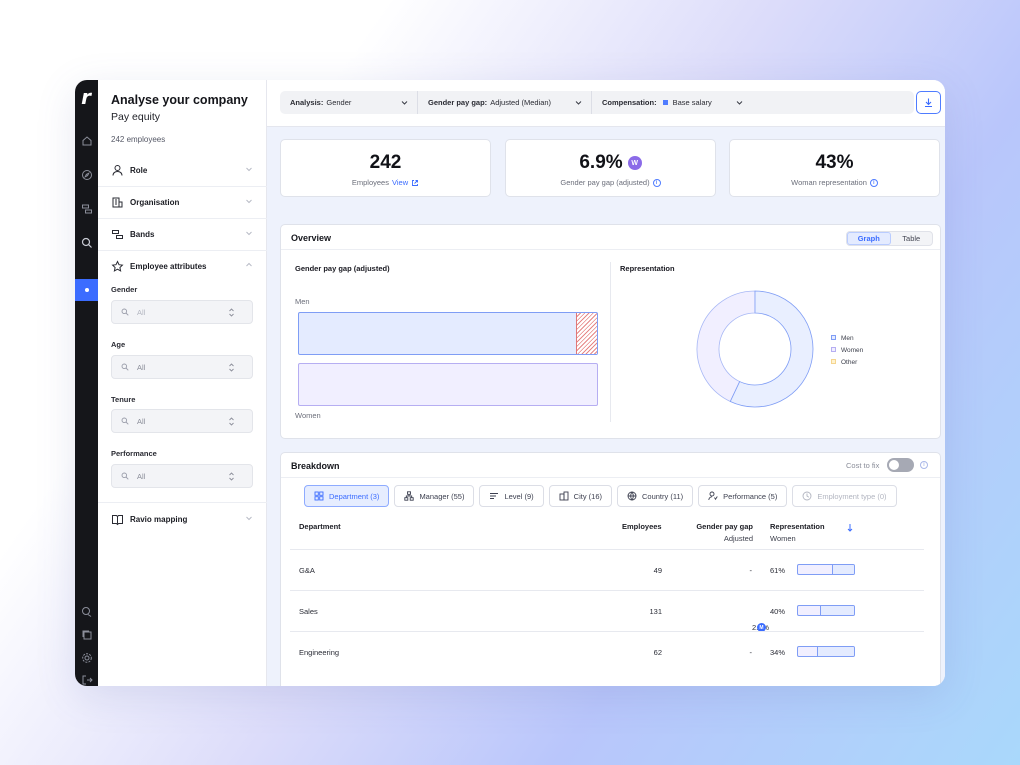  Describe the element at coordinates (647, 268) in the screenshot. I see `representation-title: Representation` at that location.